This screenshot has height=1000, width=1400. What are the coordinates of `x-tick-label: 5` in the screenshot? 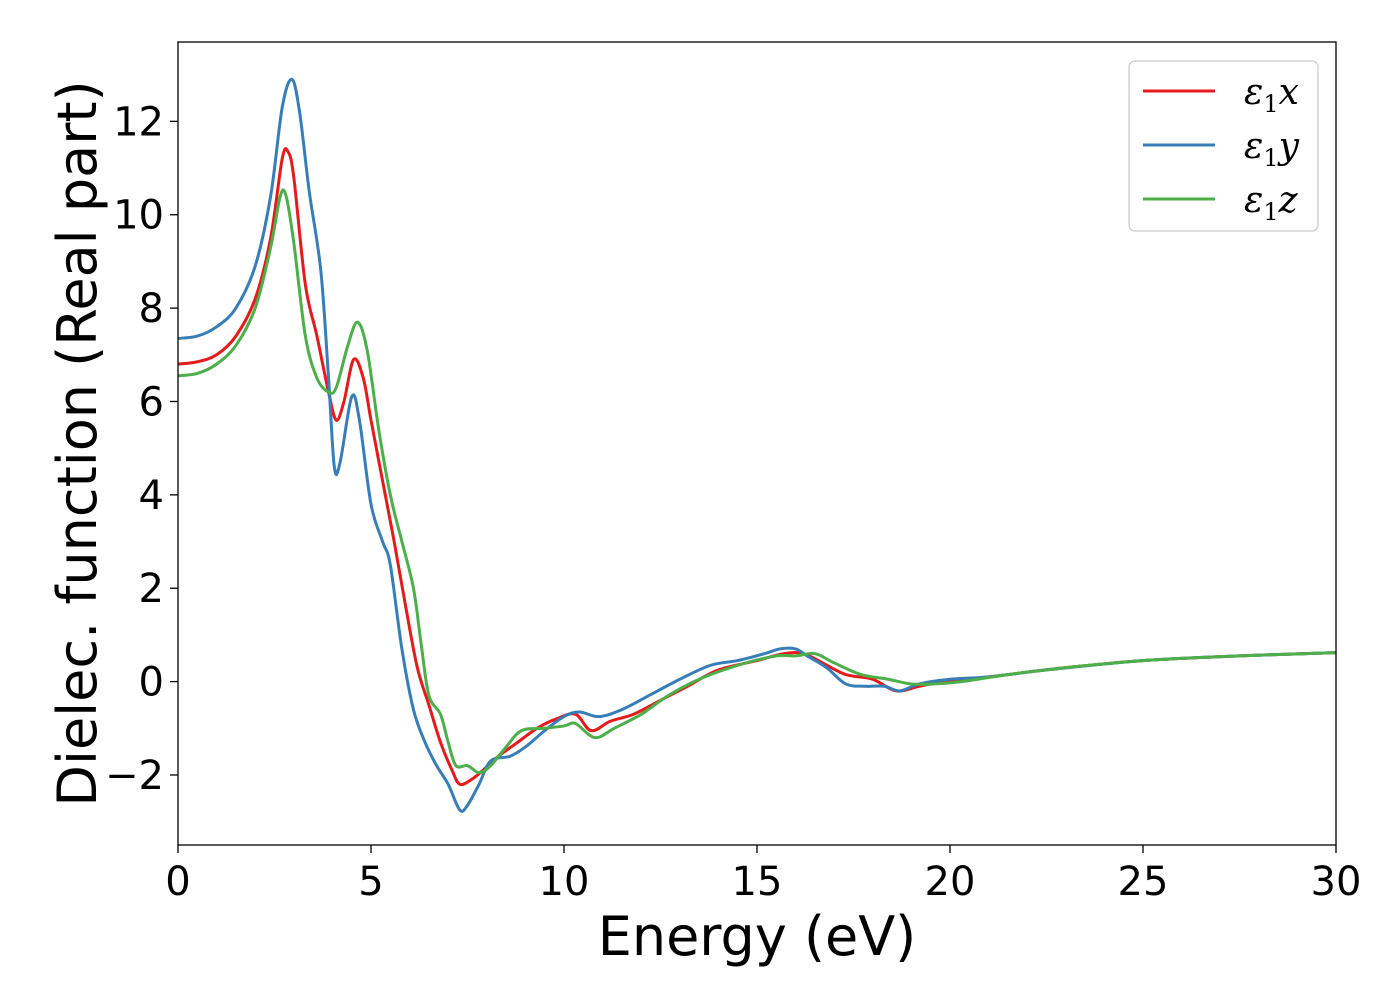 It's located at (370, 882).